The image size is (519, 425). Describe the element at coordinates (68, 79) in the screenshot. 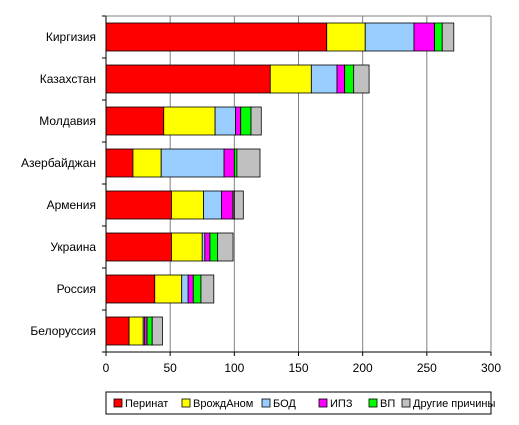

I see `category-label-1: Казахстан` at that location.